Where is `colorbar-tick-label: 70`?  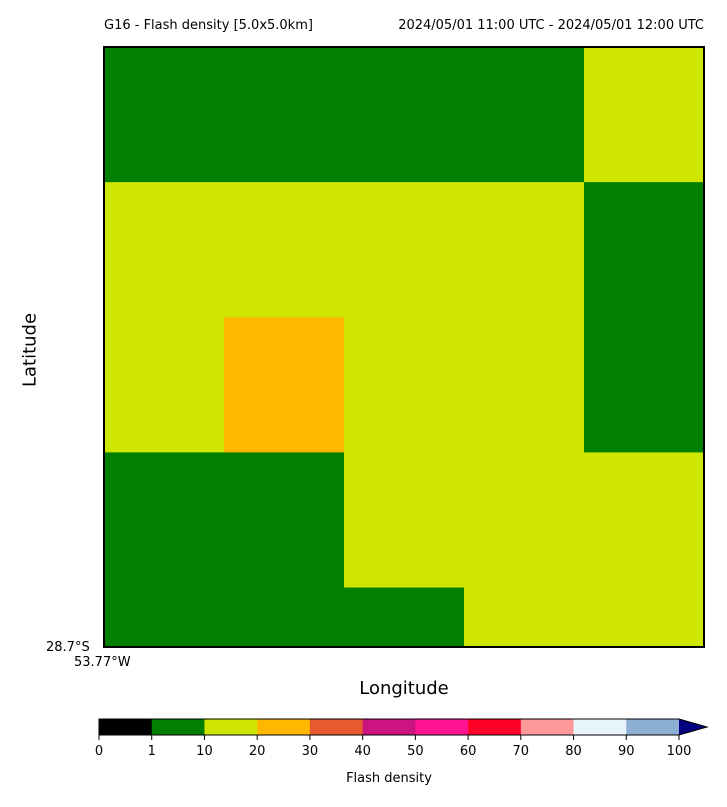
colorbar-tick-label: 70 is located at coordinates (521, 751).